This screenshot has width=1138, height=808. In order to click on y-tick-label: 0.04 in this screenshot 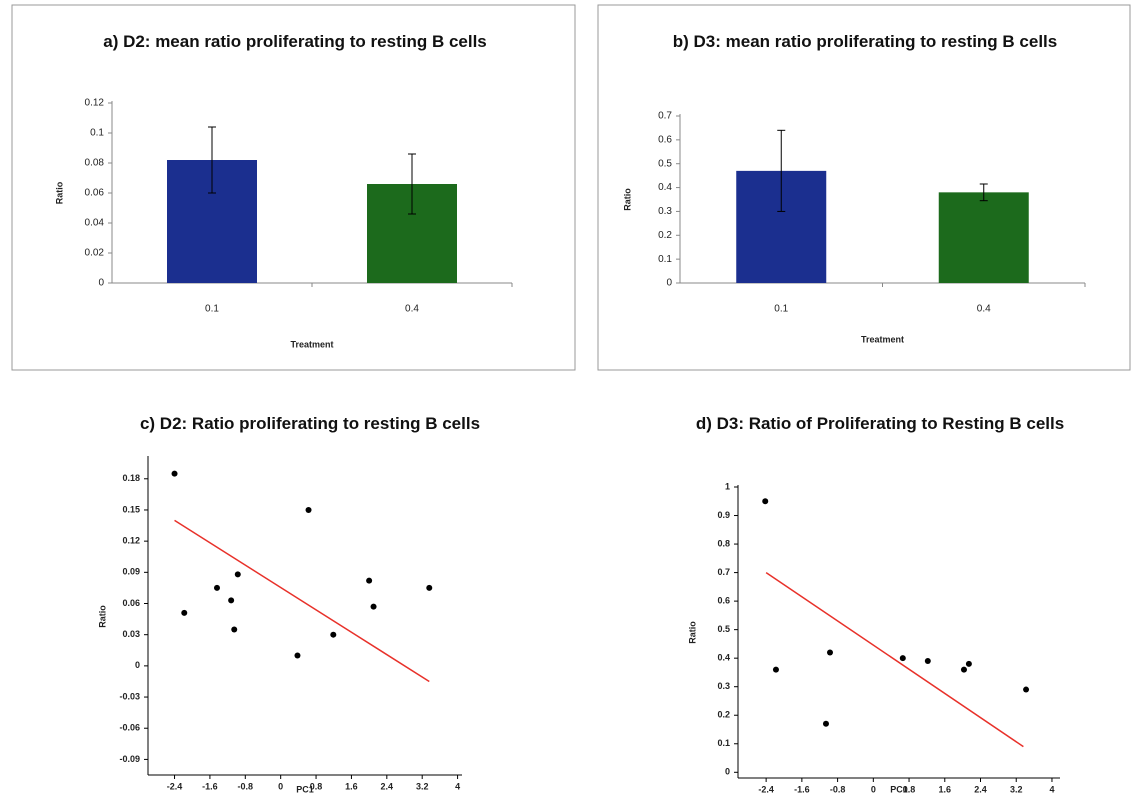, I will do `click(95, 223)`.